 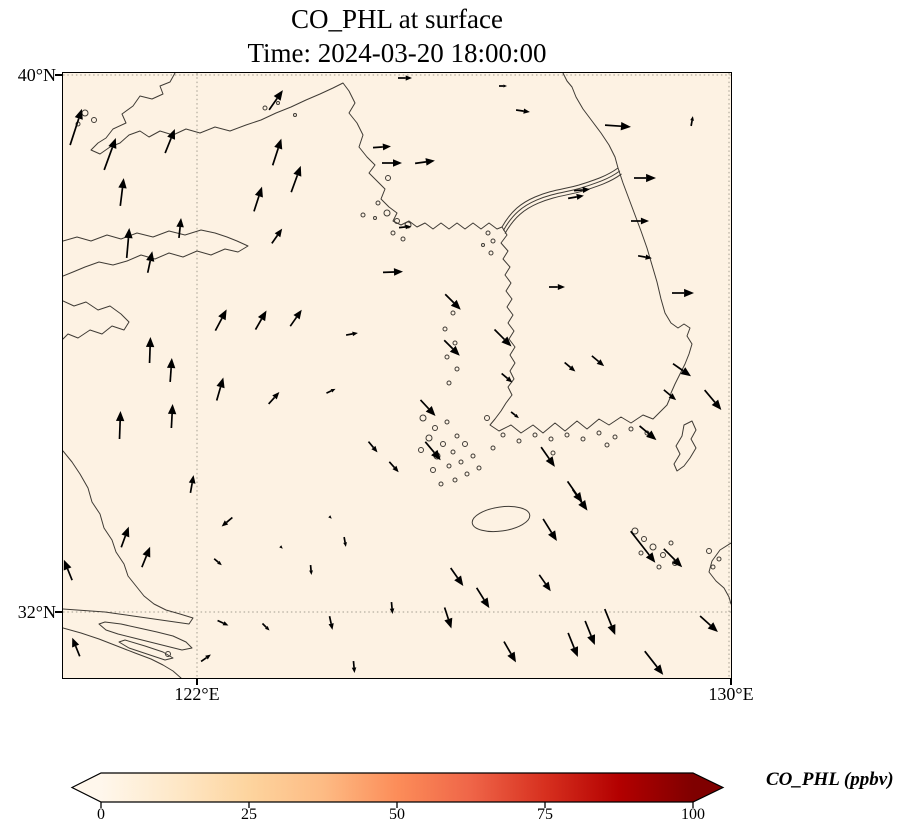 What do you see at coordinates (397, 805) in the screenshot?
I see `colorbar-tick-marks` at bounding box center [397, 805].